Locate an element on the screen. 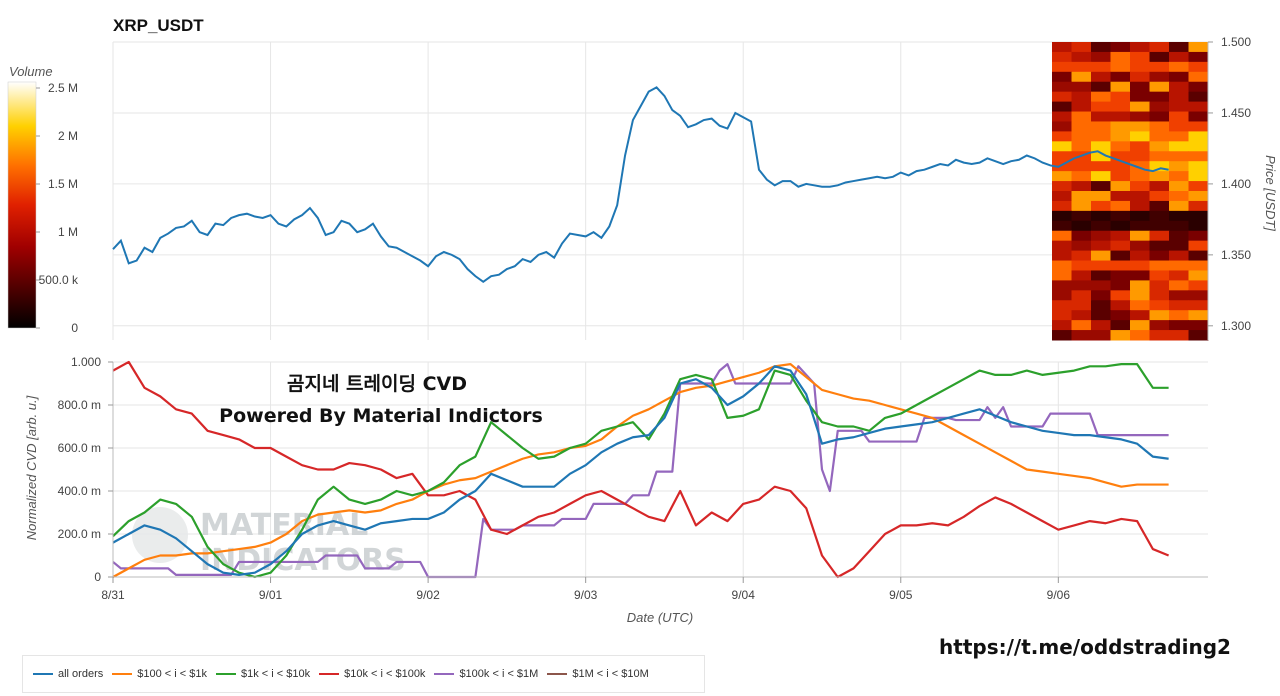 Image resolution: width=1280 pixels, height=696 pixels. price-axis-label: Price [USDT] is located at coordinates (1270, 193).